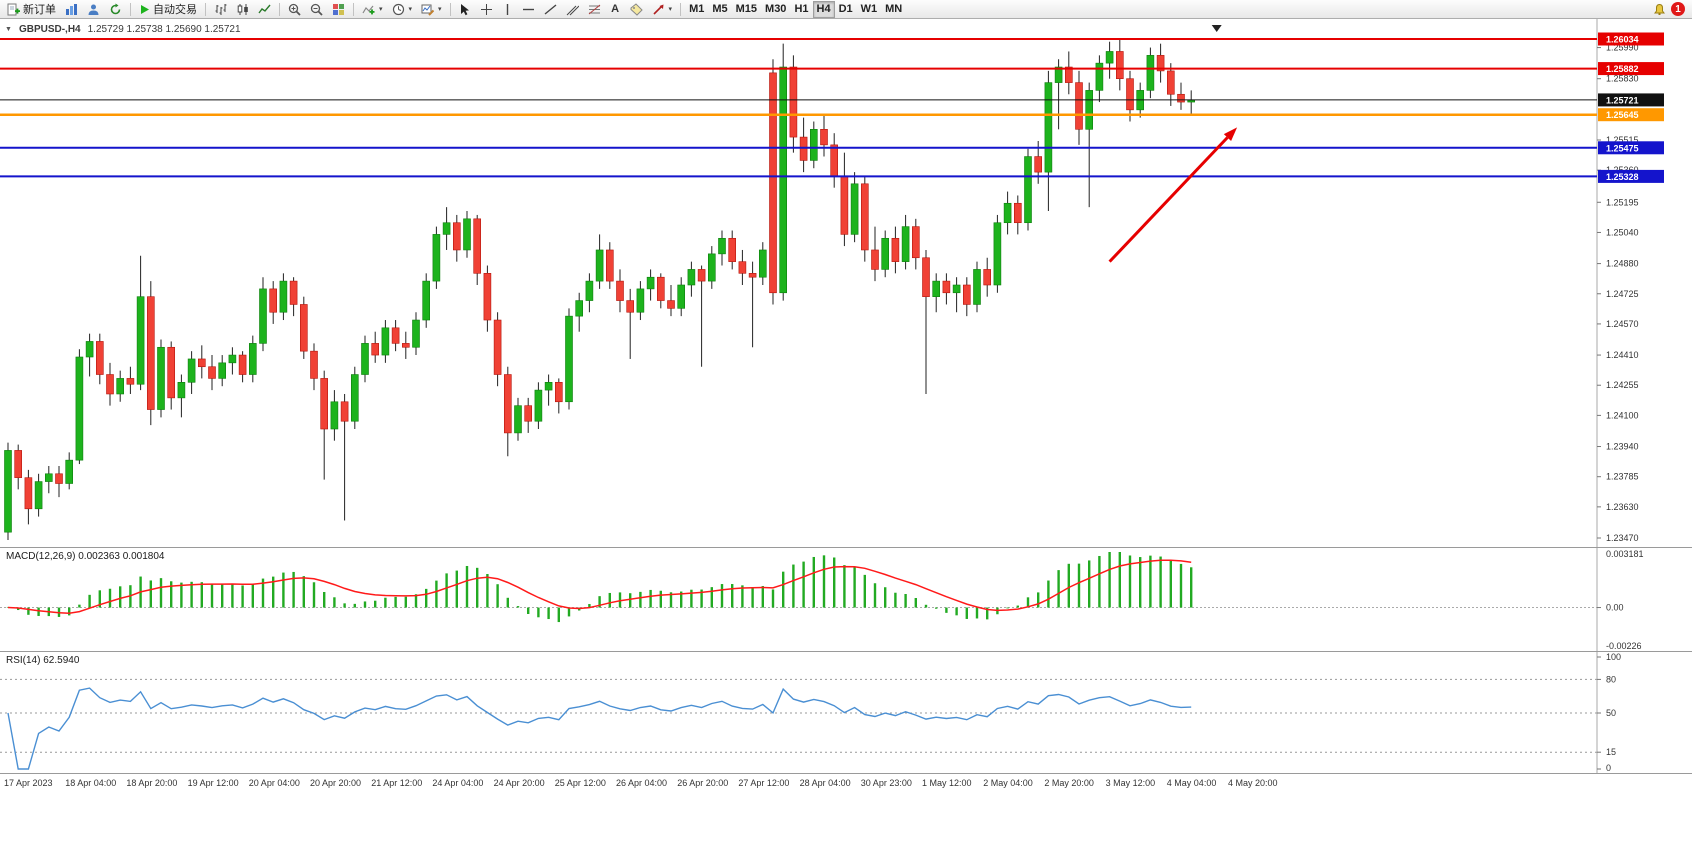 This screenshot has width=1692, height=853. Describe the element at coordinates (1622, 140) in the screenshot. I see `price-tick-label: 1.25515` at that location.